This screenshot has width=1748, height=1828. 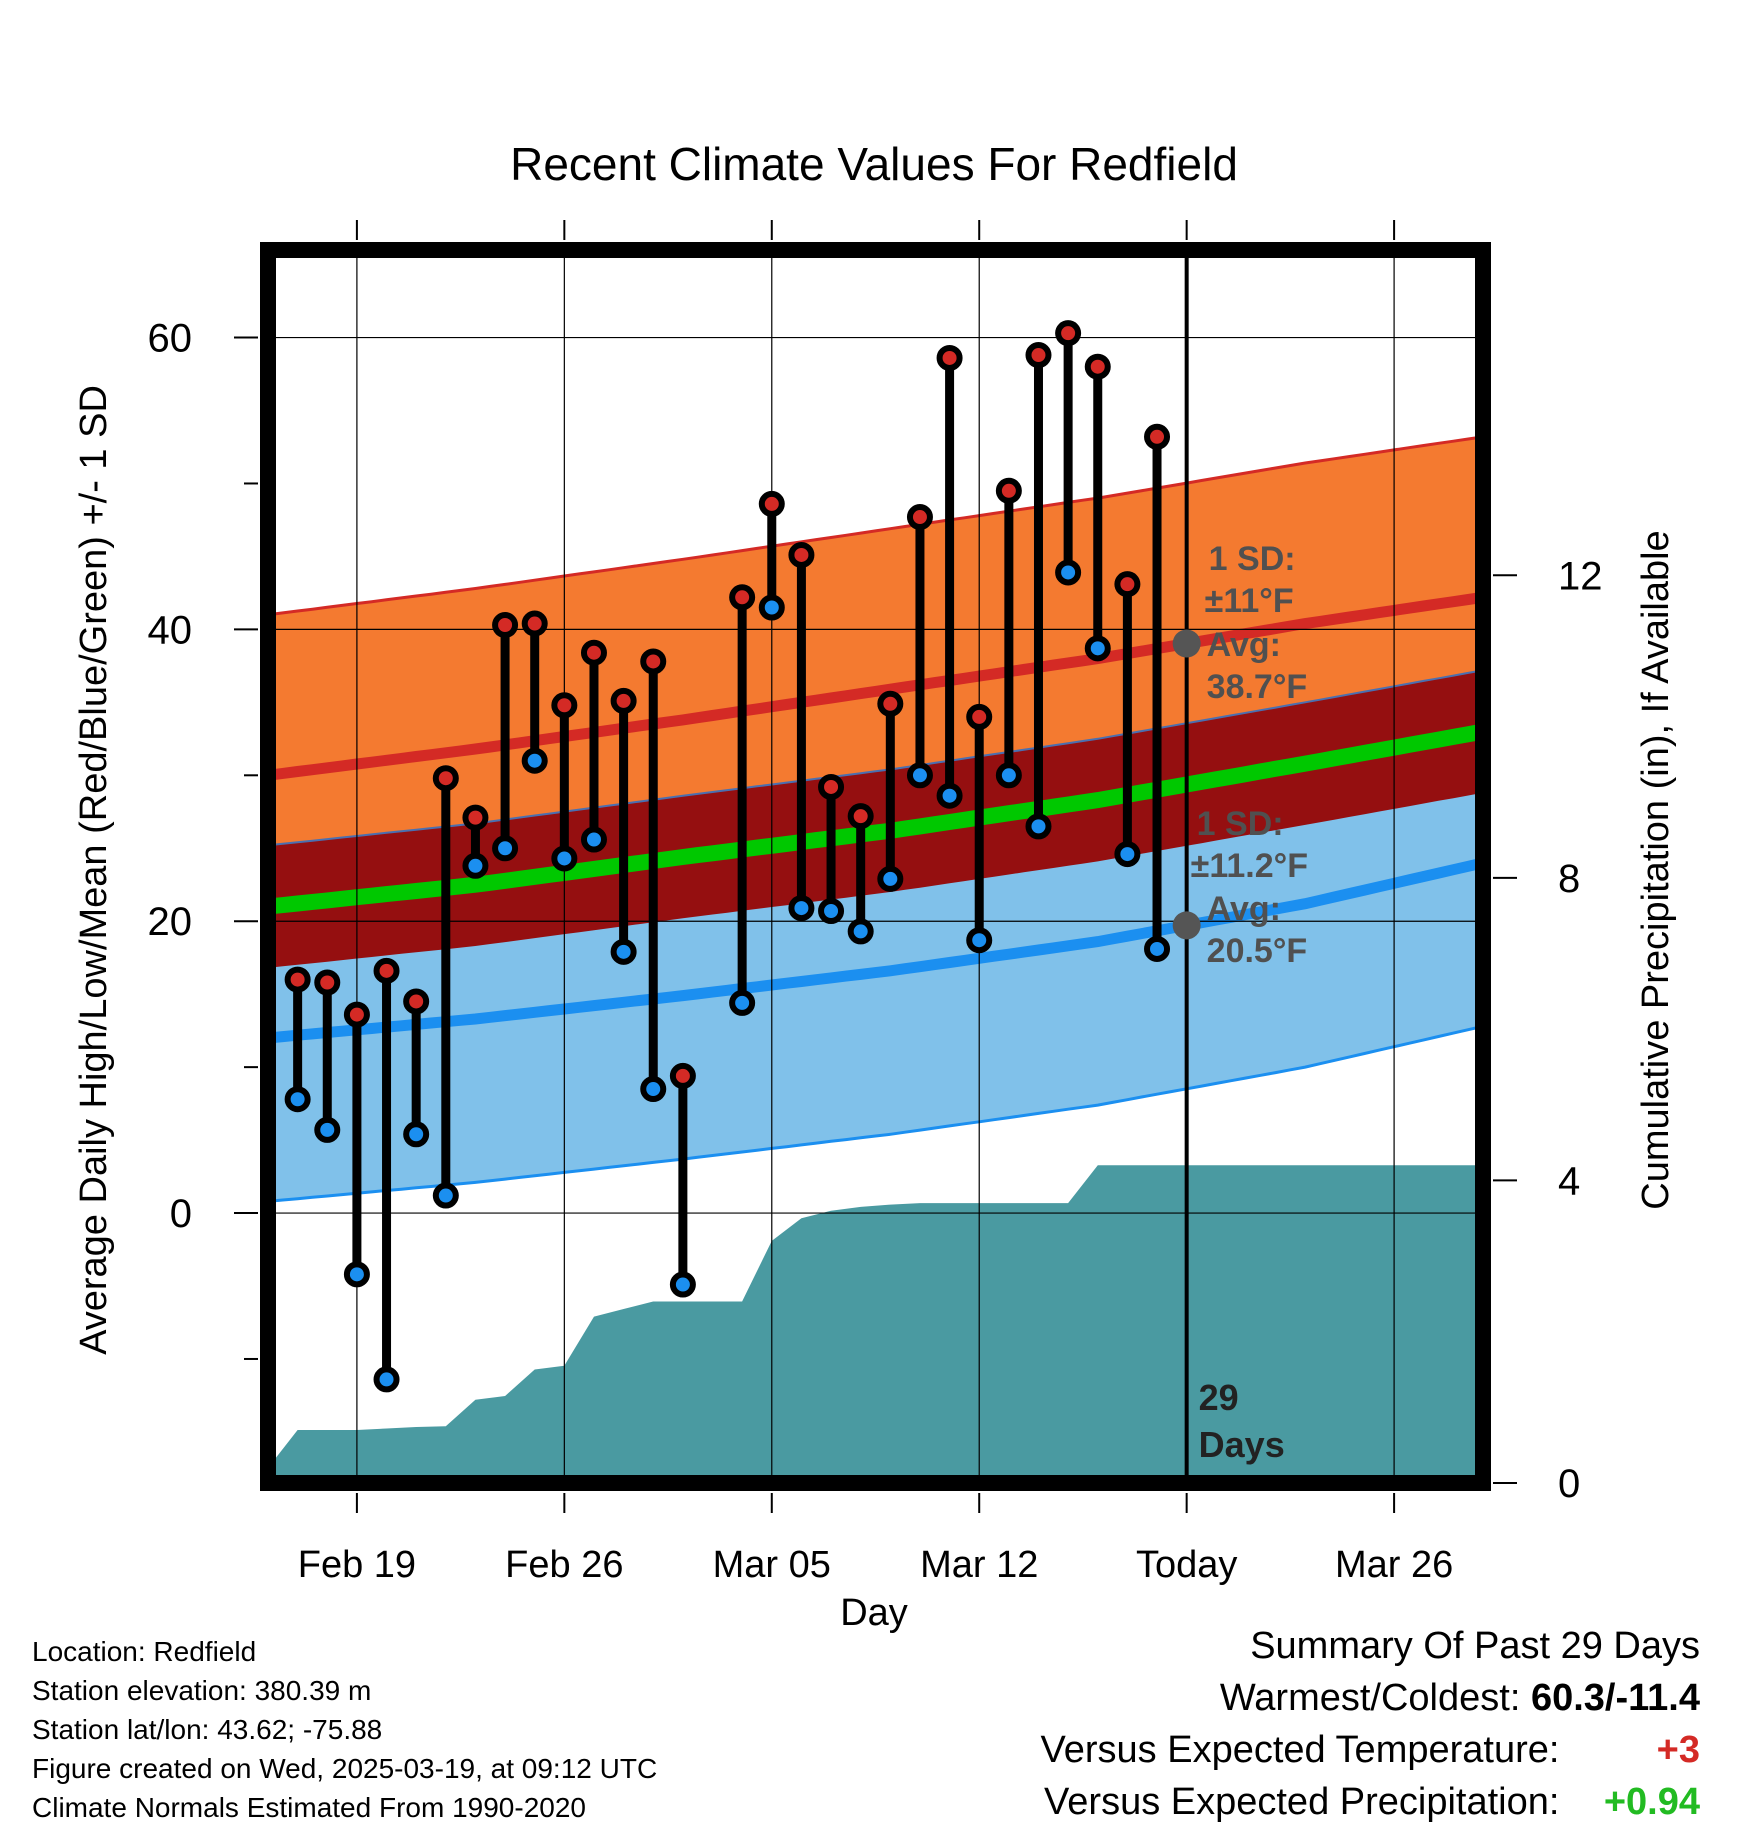 What do you see at coordinates (1186, 925) in the screenshot?
I see `today-low-avg-marker` at bounding box center [1186, 925].